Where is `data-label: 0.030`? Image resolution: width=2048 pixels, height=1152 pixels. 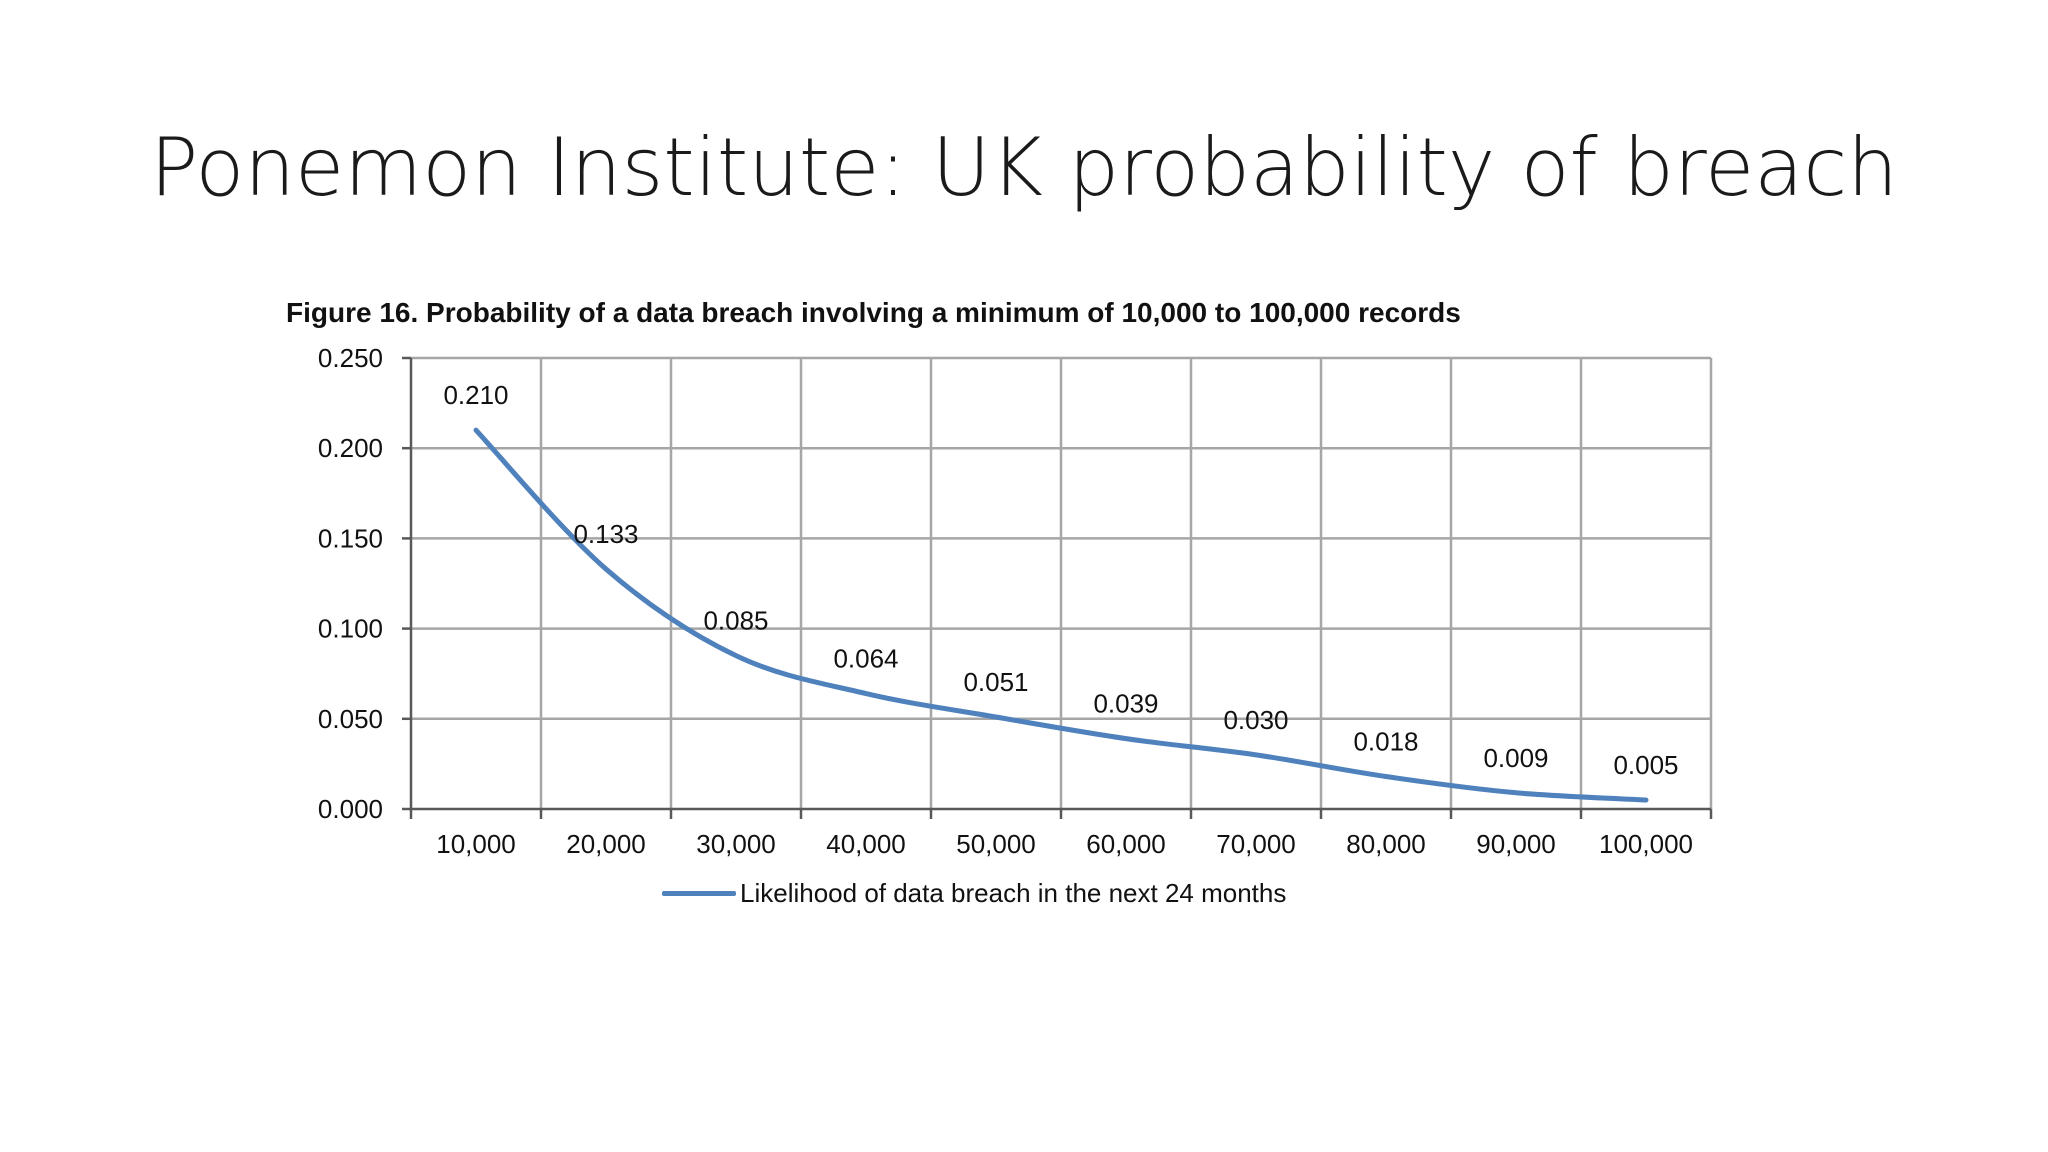 data-label: 0.030 is located at coordinates (1255, 720).